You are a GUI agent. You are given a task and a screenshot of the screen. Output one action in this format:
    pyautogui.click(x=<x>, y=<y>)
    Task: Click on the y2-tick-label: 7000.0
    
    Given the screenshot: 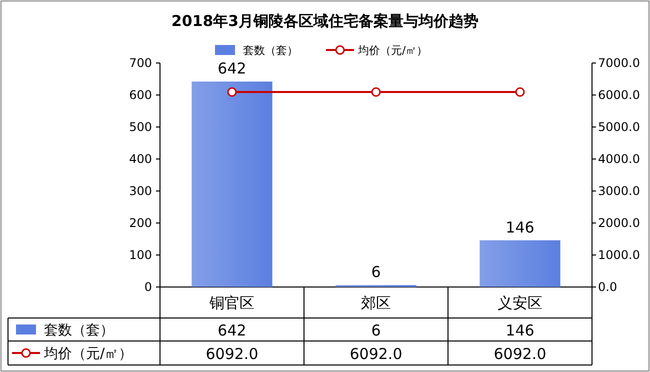 What is the action you would take?
    pyautogui.click(x=619, y=63)
    